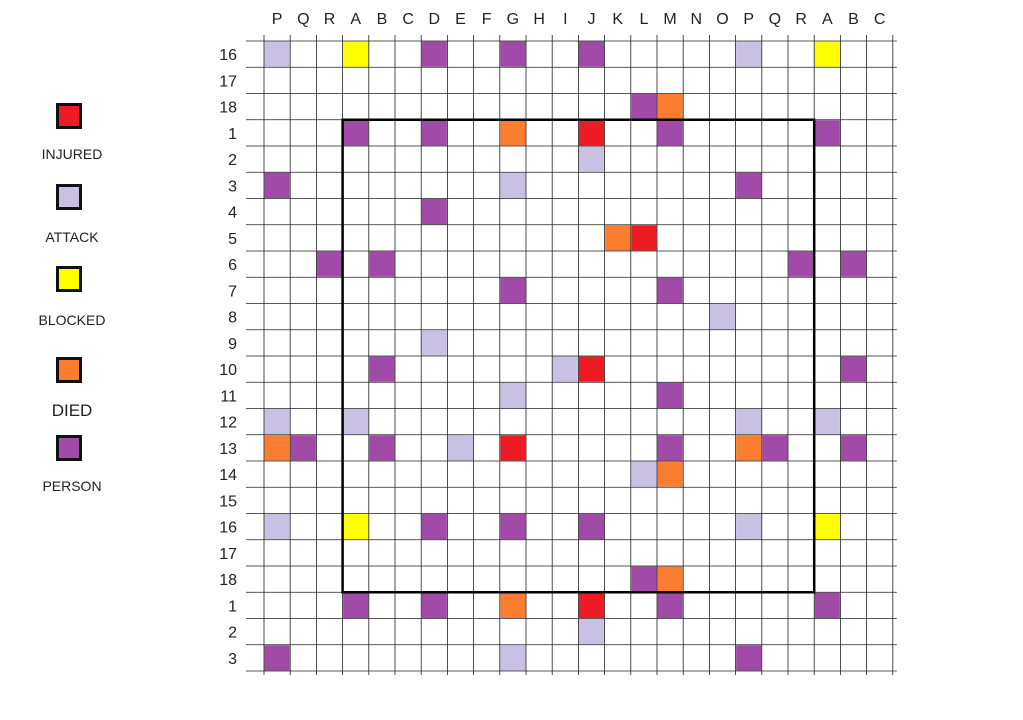 This screenshot has width=1023, height=720. I want to click on row-label: 14, so click(228, 475).